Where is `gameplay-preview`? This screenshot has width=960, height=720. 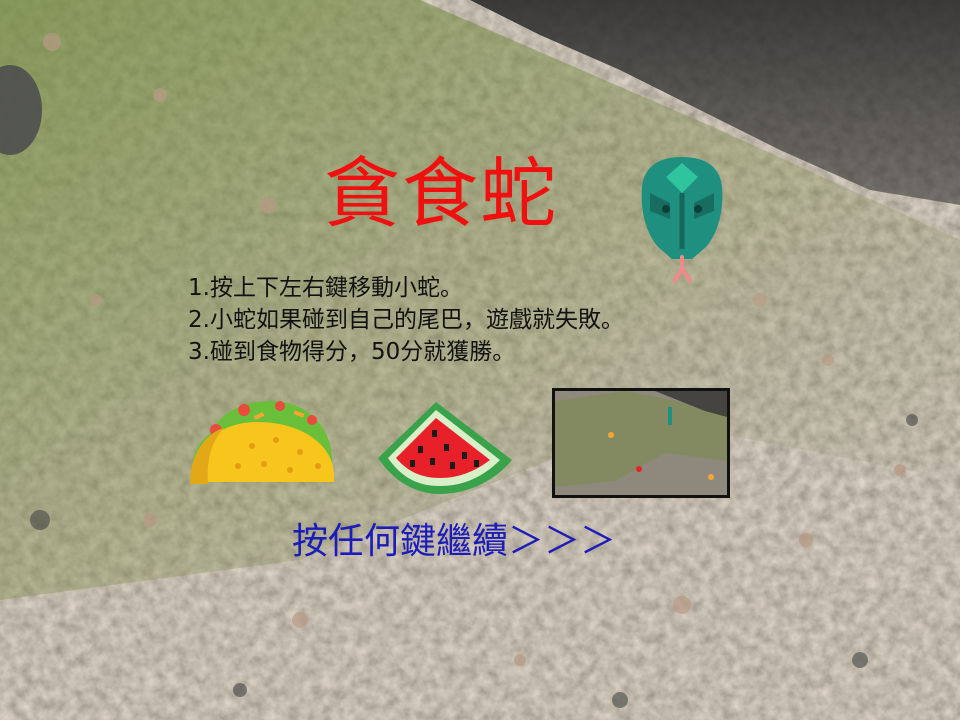
gameplay-preview is located at coordinates (641, 443).